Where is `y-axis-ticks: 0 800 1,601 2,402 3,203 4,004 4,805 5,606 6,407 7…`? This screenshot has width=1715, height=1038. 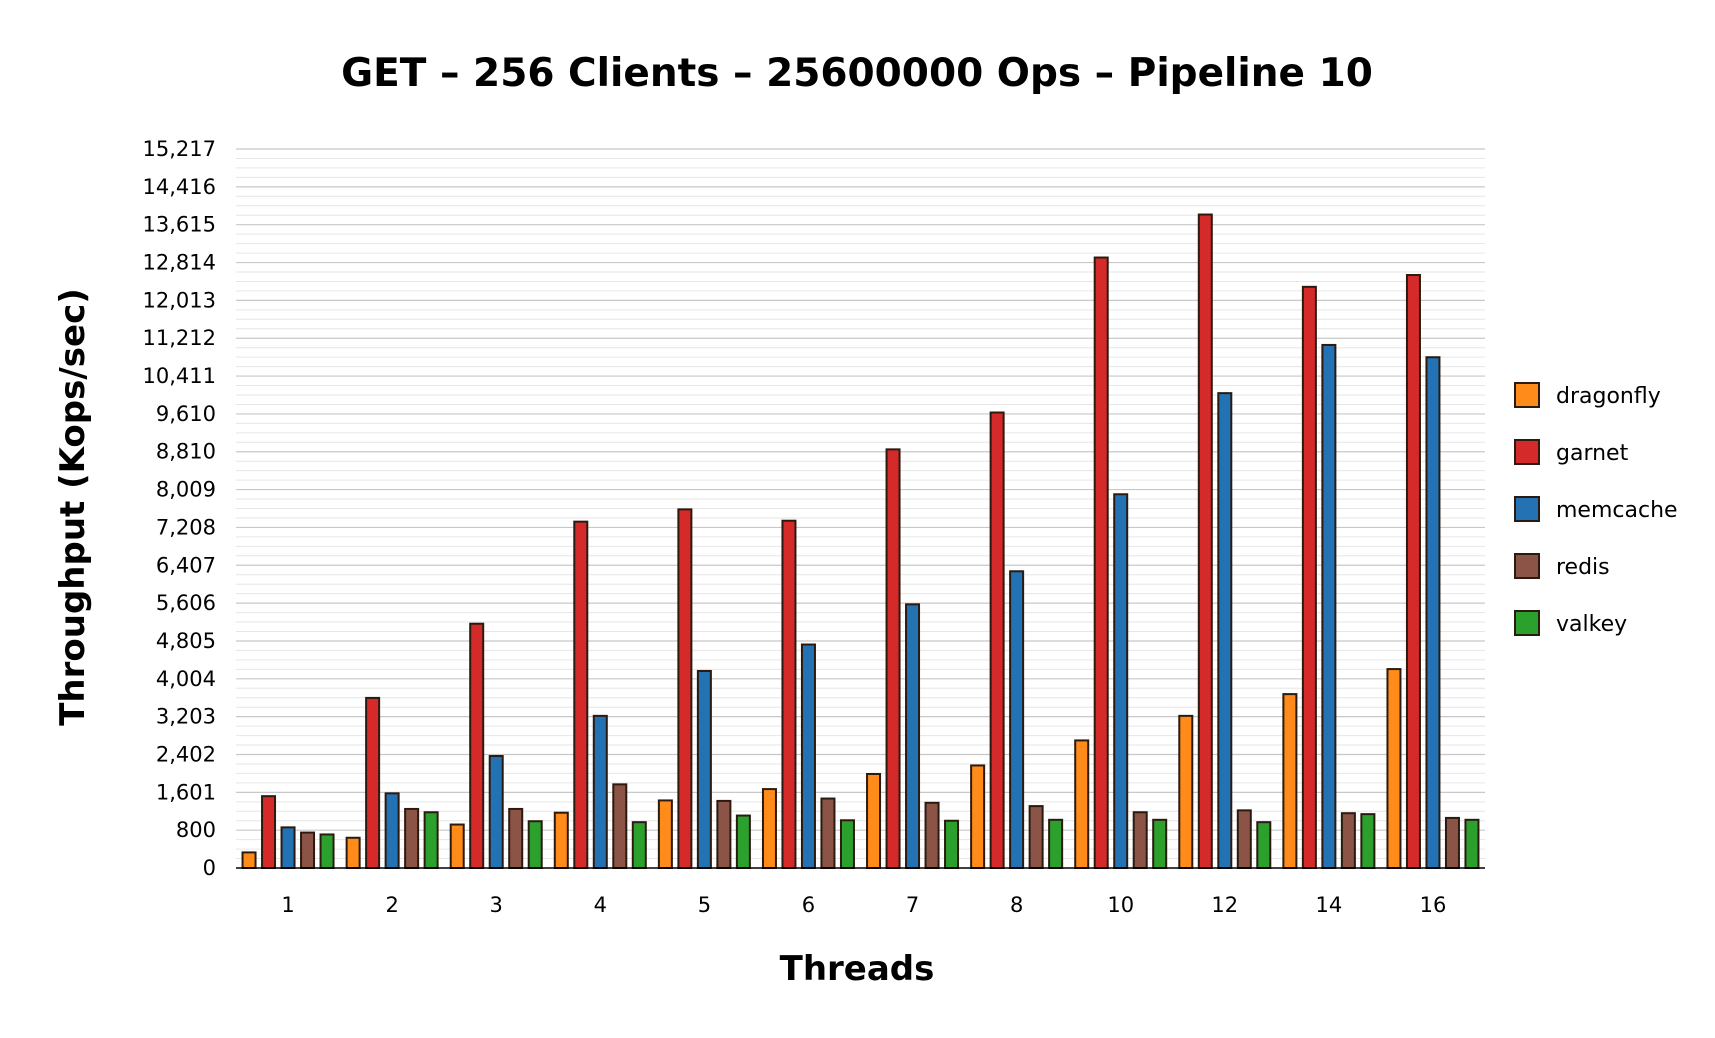
y-axis-ticks: 0 800 1,601 2,402 3,203 4,004 4,805 5,606 6,407 7… is located at coordinates (179, 508).